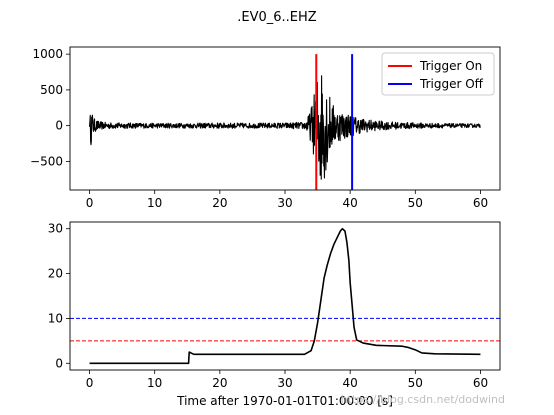 The image size is (554, 415). What do you see at coordinates (55, 318) in the screenshot?
I see `y-tick-label: 10` at bounding box center [55, 318].